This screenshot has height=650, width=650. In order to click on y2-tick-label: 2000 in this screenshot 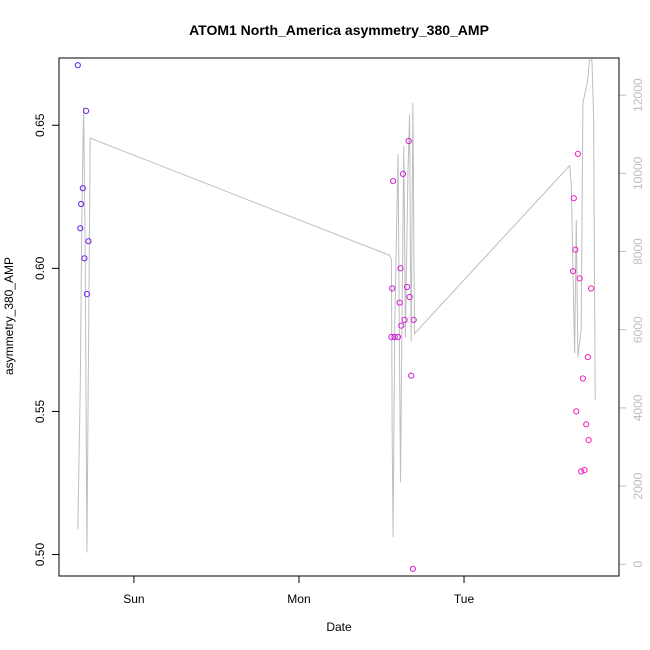, I will do `click(638, 485)`.